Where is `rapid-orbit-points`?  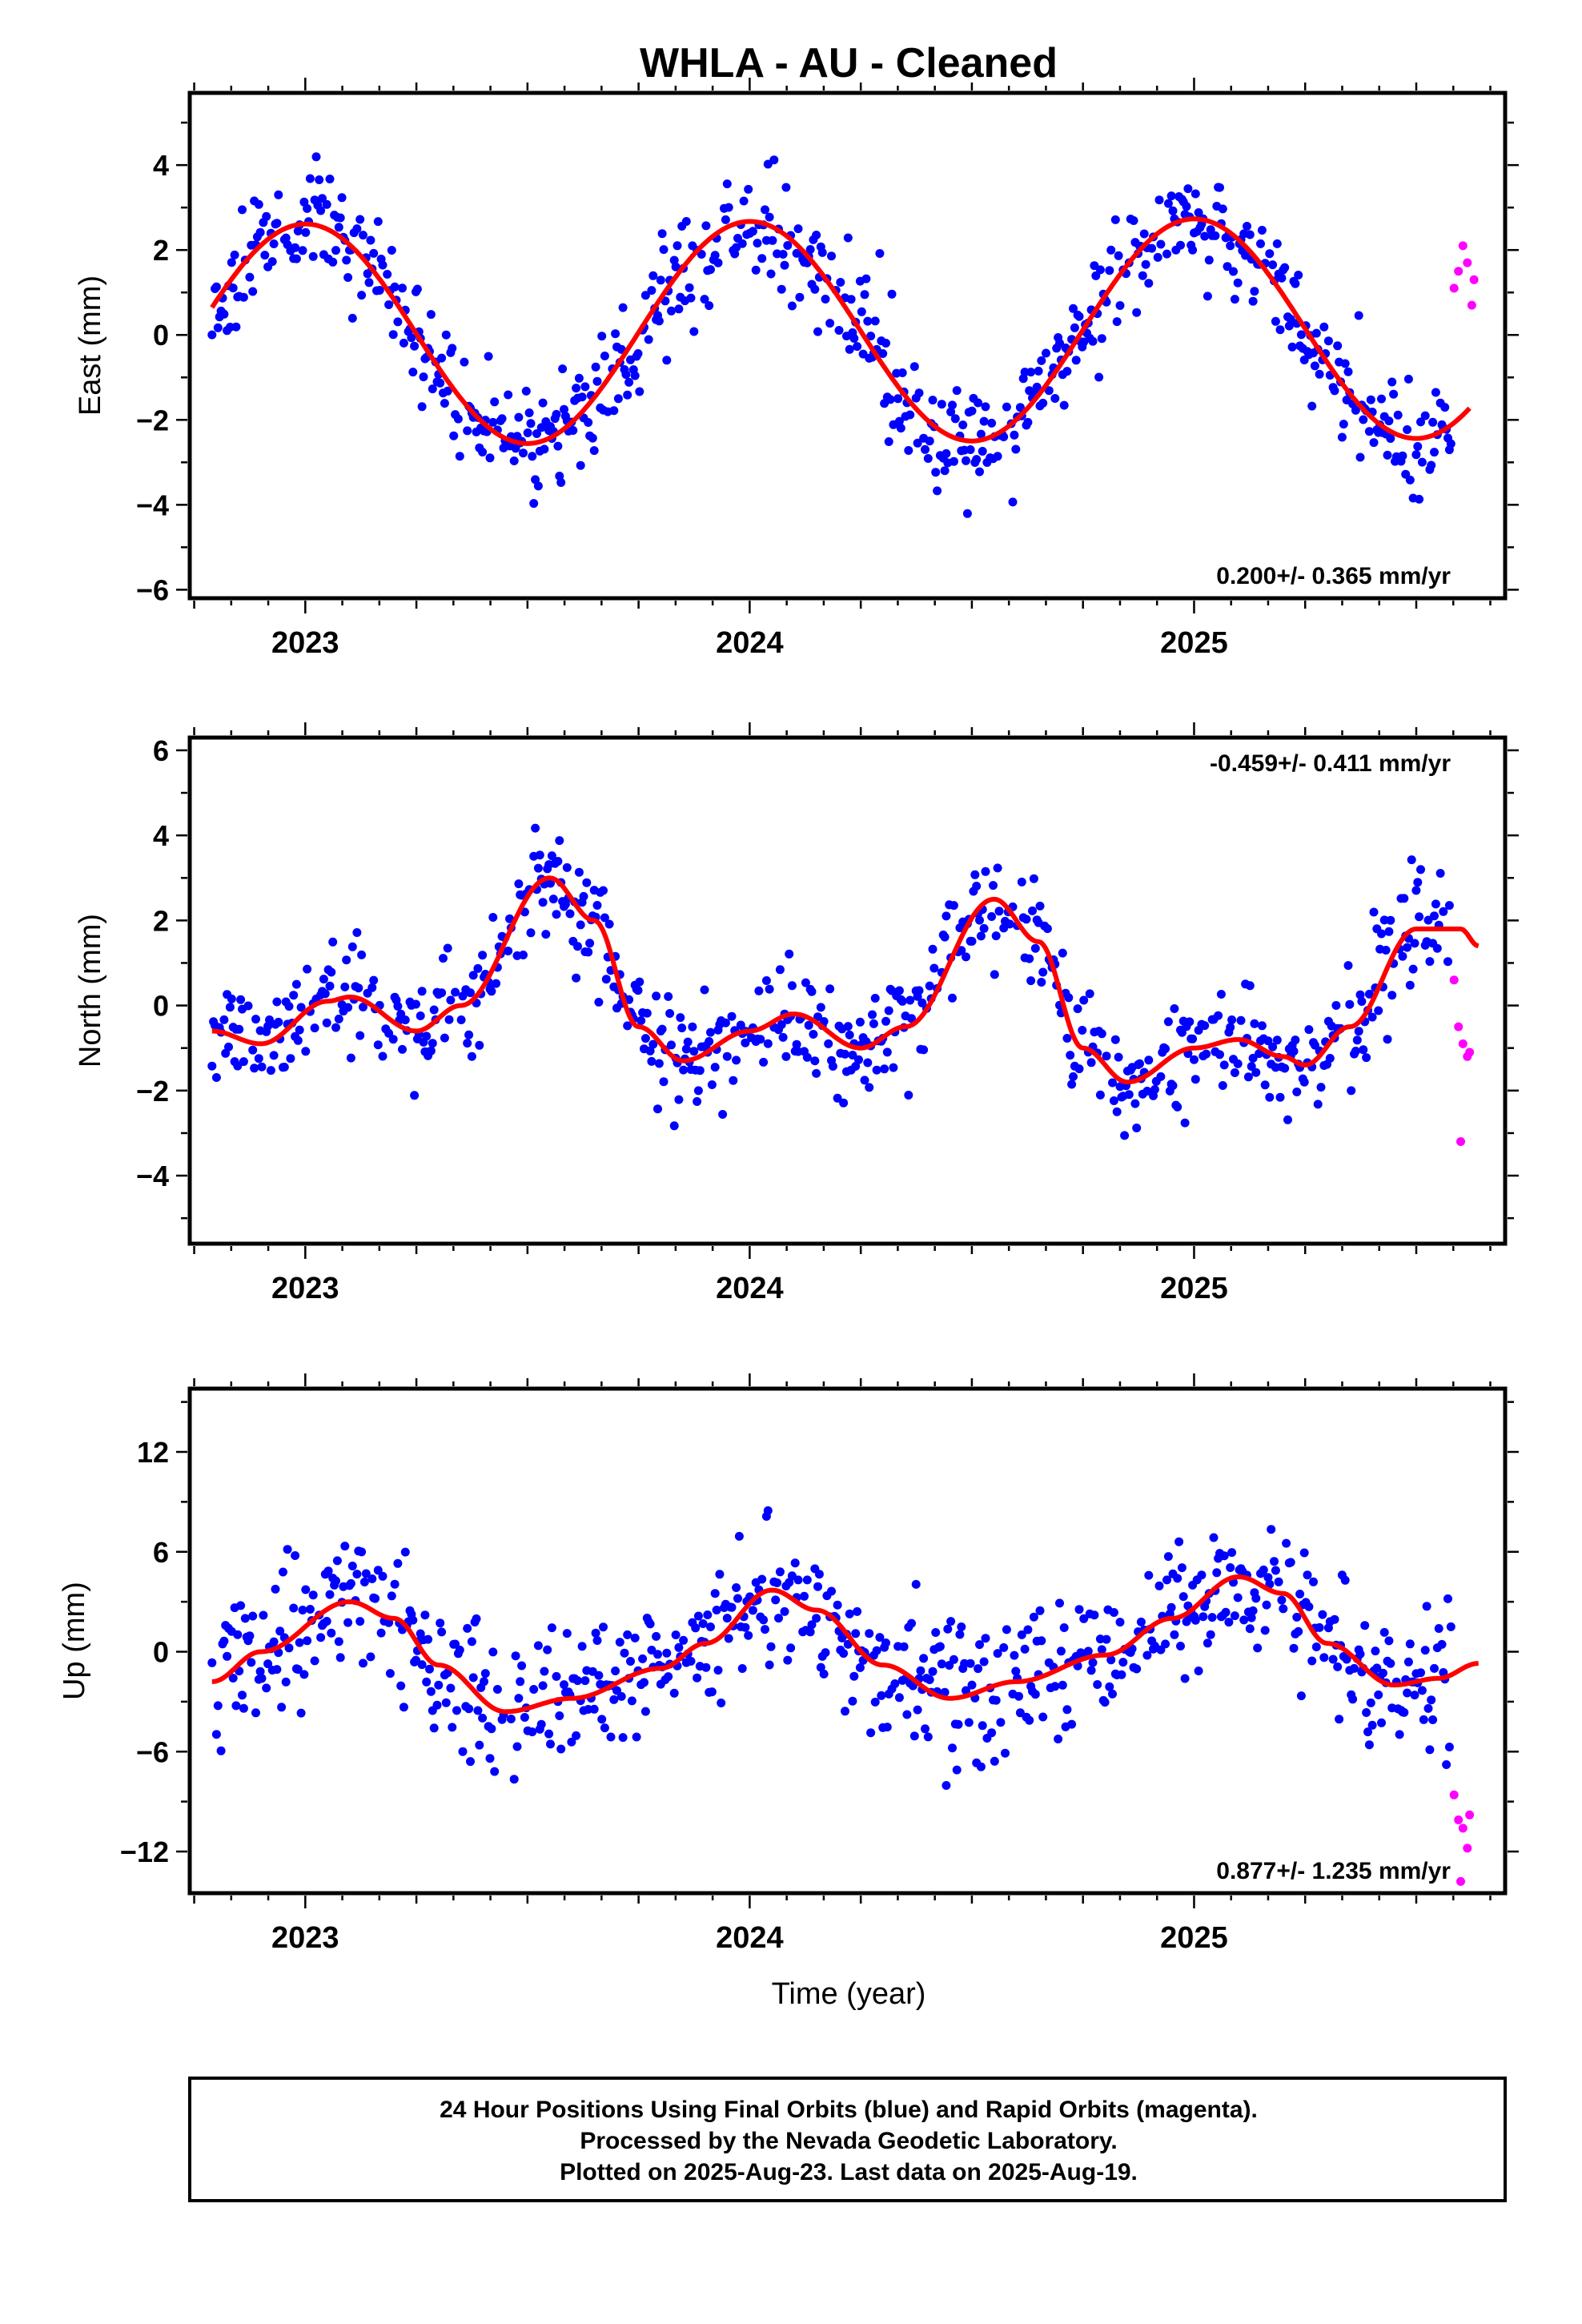 rapid-orbit-points is located at coordinates (1462, 1060).